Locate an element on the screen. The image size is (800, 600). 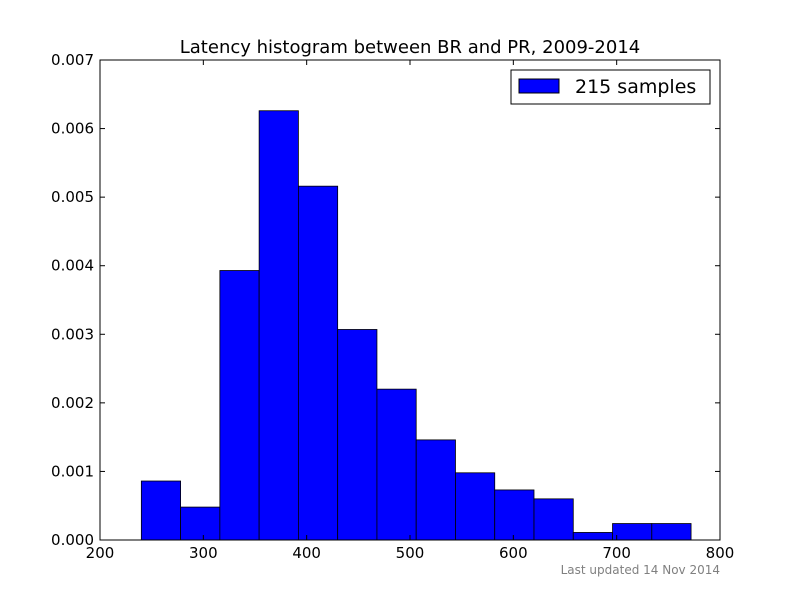
x-tick-label: 800 is located at coordinates (720, 553).